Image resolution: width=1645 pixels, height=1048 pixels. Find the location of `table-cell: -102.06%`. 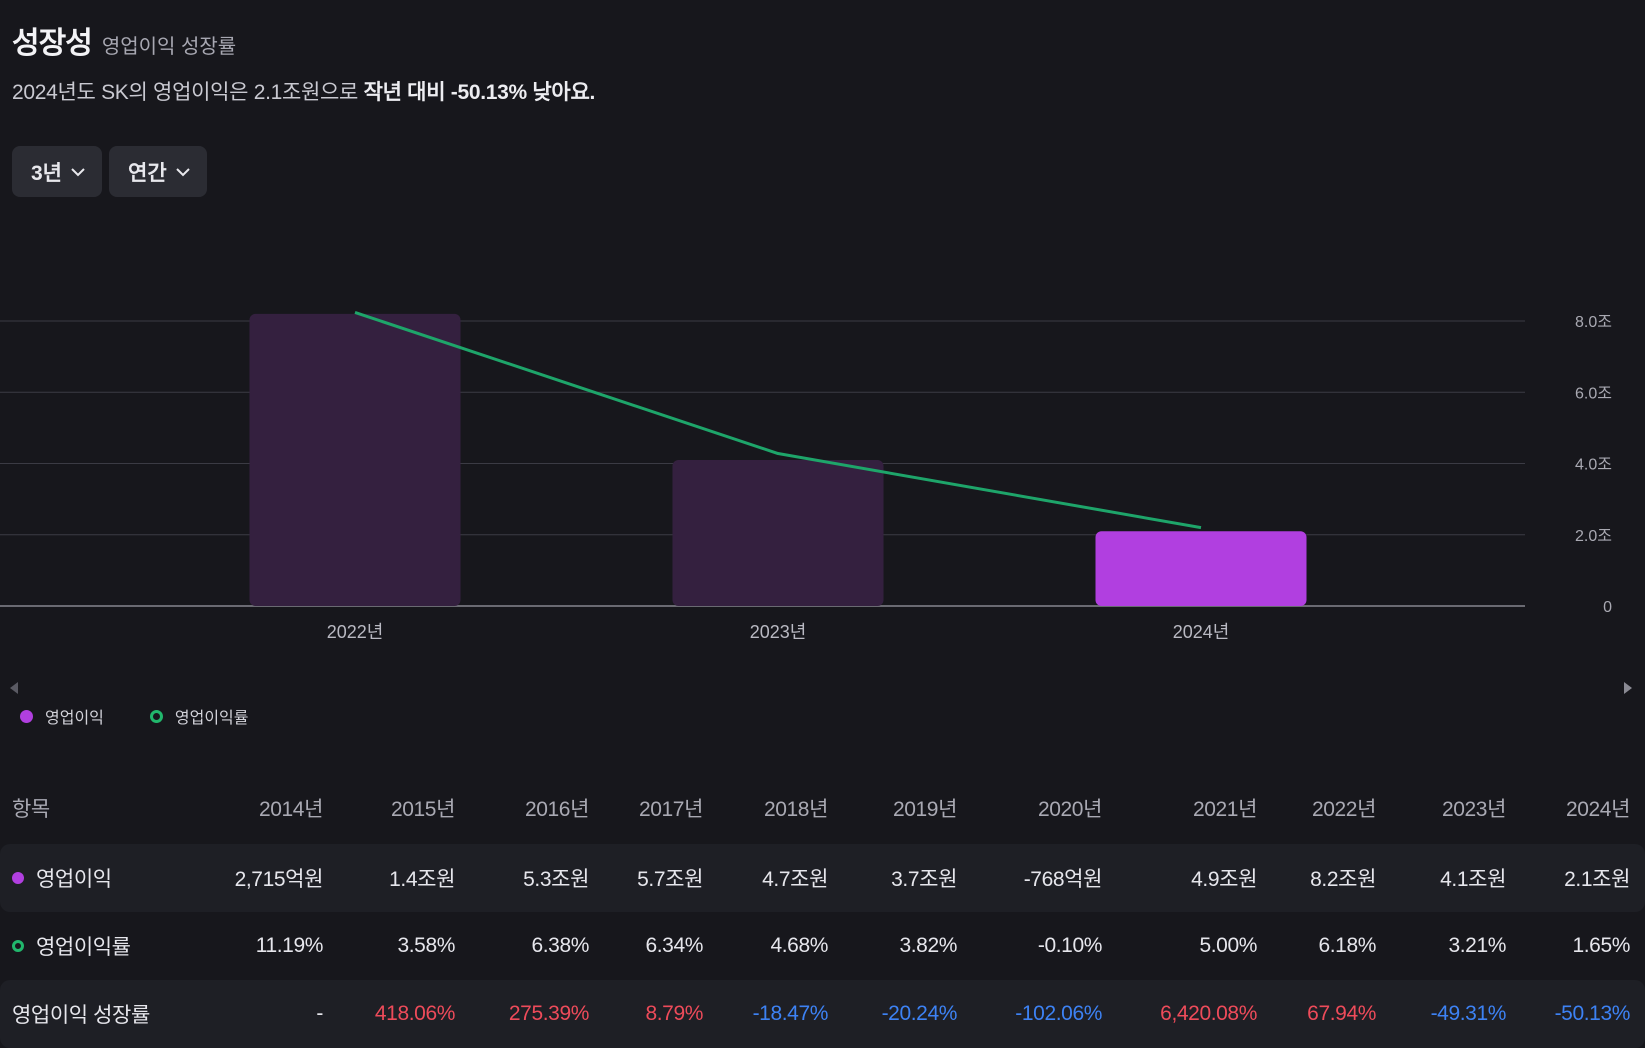

table-cell: -102.06% is located at coordinates (1058, 1013).